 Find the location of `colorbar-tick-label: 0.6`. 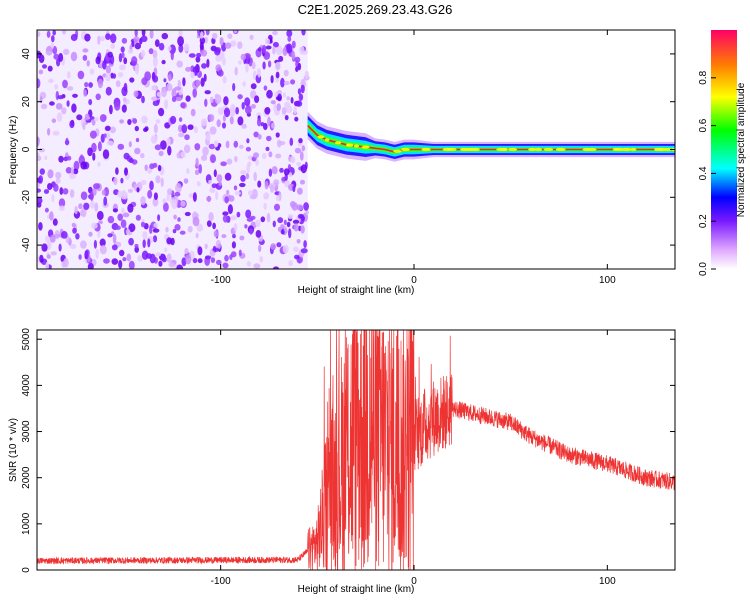

colorbar-tick-label: 0.6 is located at coordinates (703, 125).